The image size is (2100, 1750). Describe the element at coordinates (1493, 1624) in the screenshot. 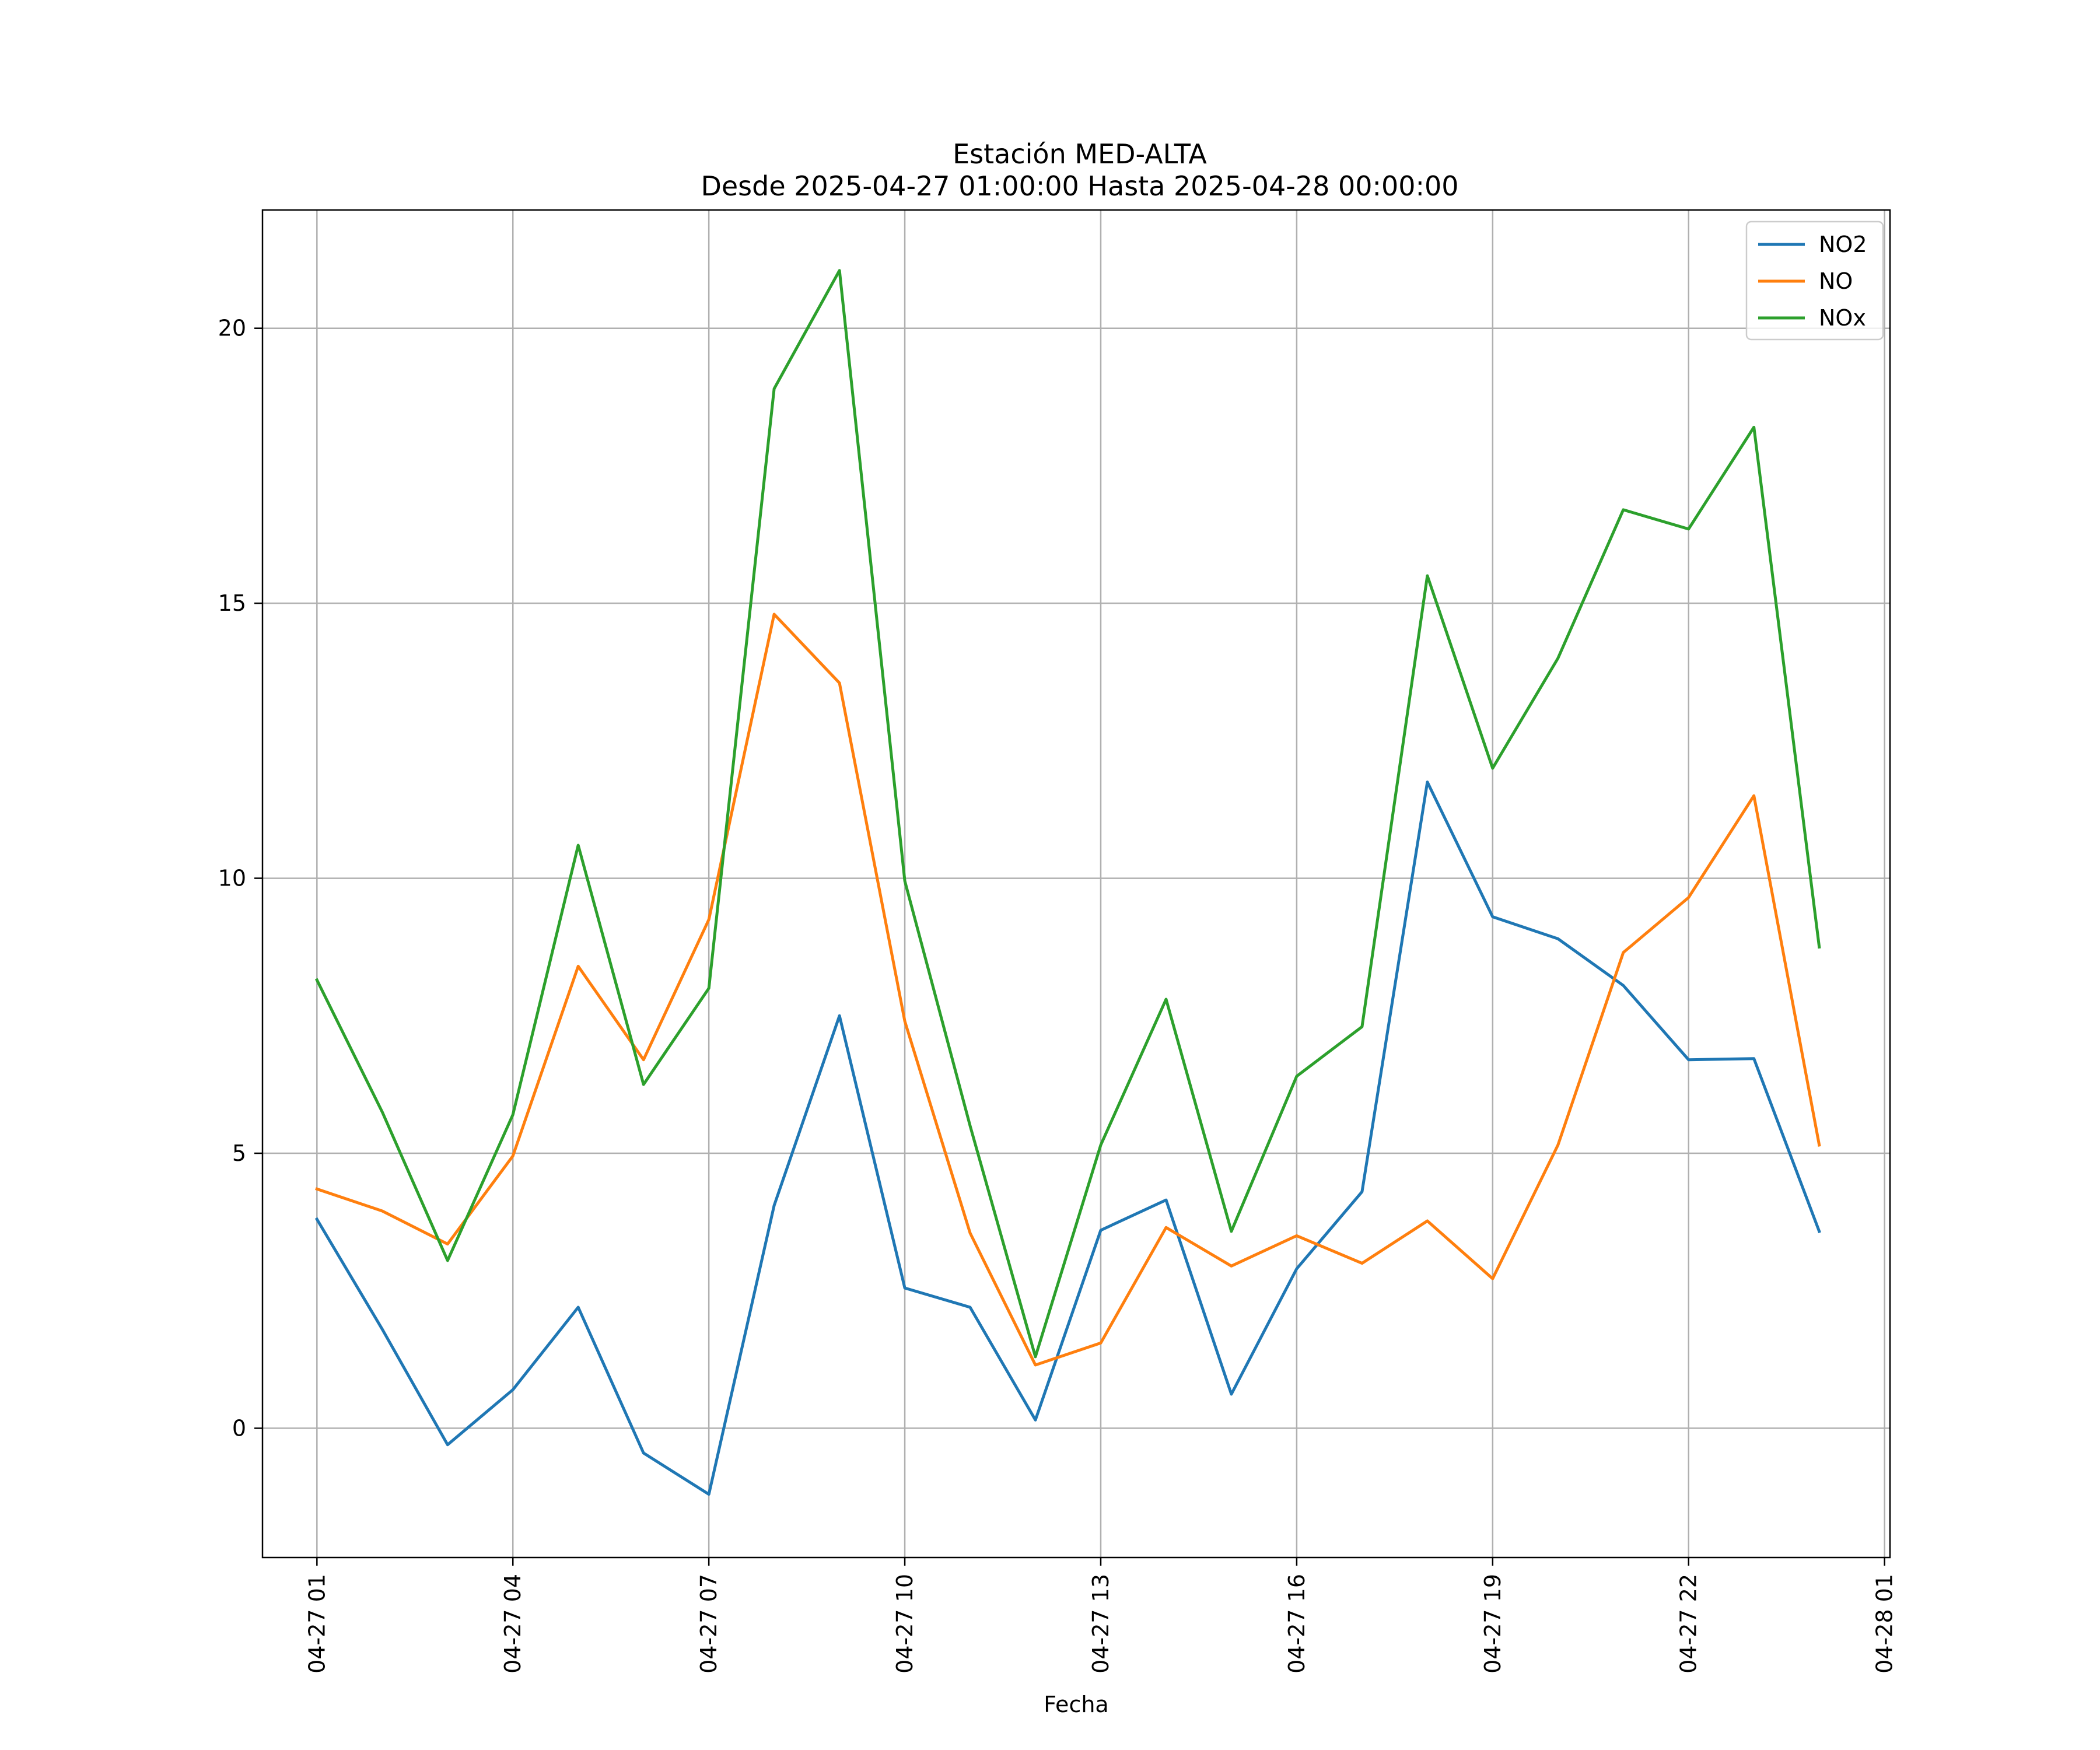

I see `x-tick-label: 04-27 19` at that location.